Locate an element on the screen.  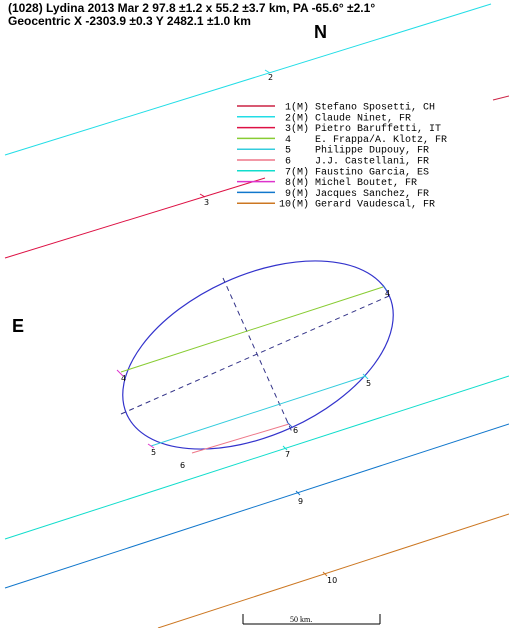
tick-4b is located at coordinates (385, 288).